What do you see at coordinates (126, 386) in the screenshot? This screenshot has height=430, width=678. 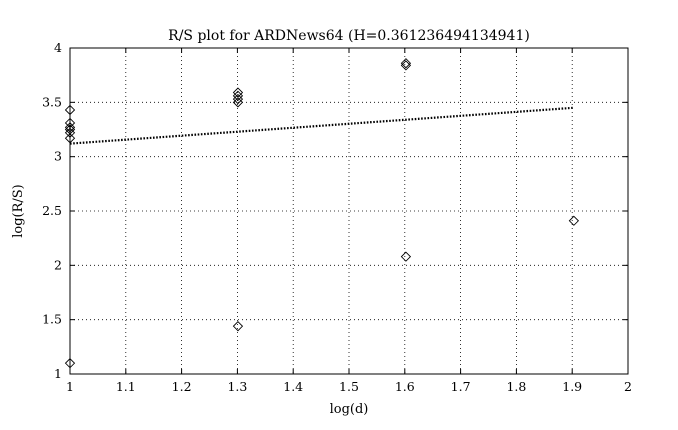 I see `x-tick-label: 1.1` at bounding box center [126, 386].